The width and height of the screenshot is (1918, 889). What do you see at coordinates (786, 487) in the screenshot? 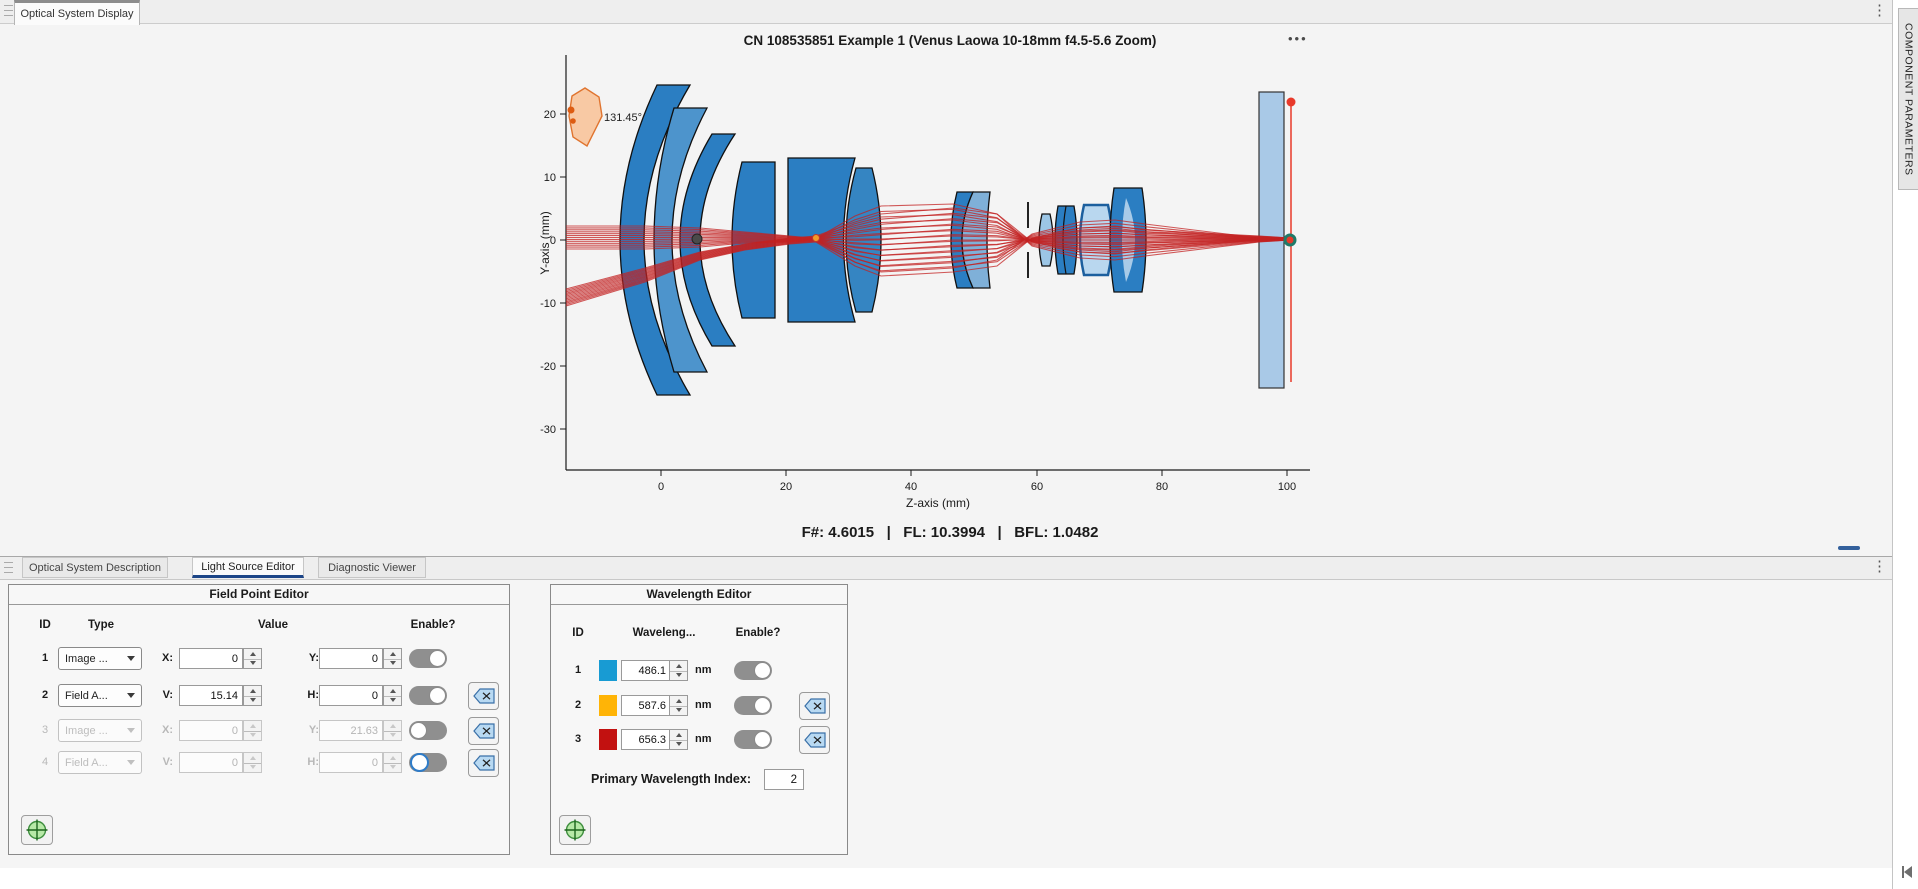
I see `svg-text: 20` at bounding box center [786, 487].